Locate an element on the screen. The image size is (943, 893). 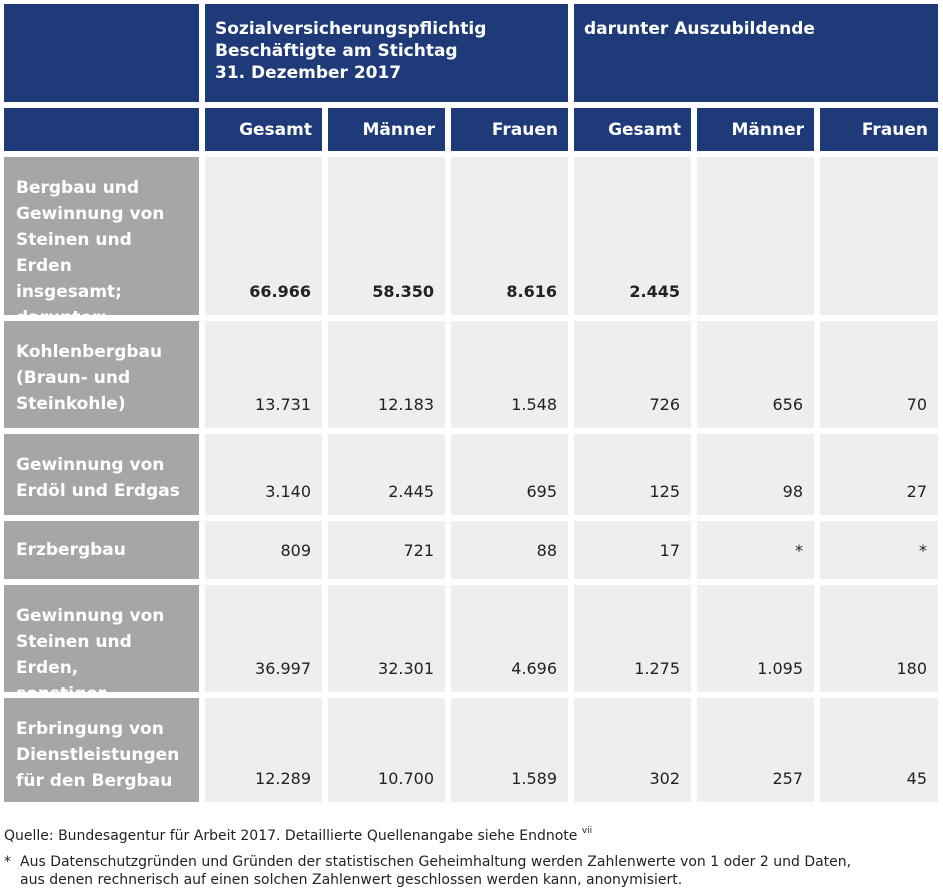
table-cell: 1.548 is located at coordinates (509, 374).